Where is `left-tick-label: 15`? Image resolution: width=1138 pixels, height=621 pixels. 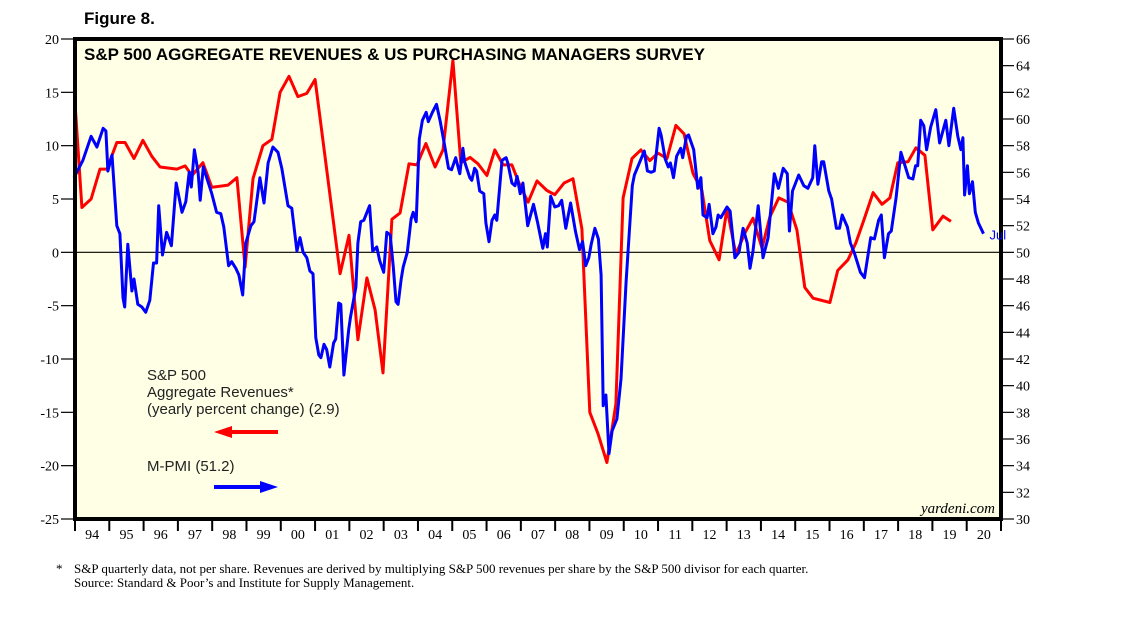 left-tick-label: 15 is located at coordinates (52, 93).